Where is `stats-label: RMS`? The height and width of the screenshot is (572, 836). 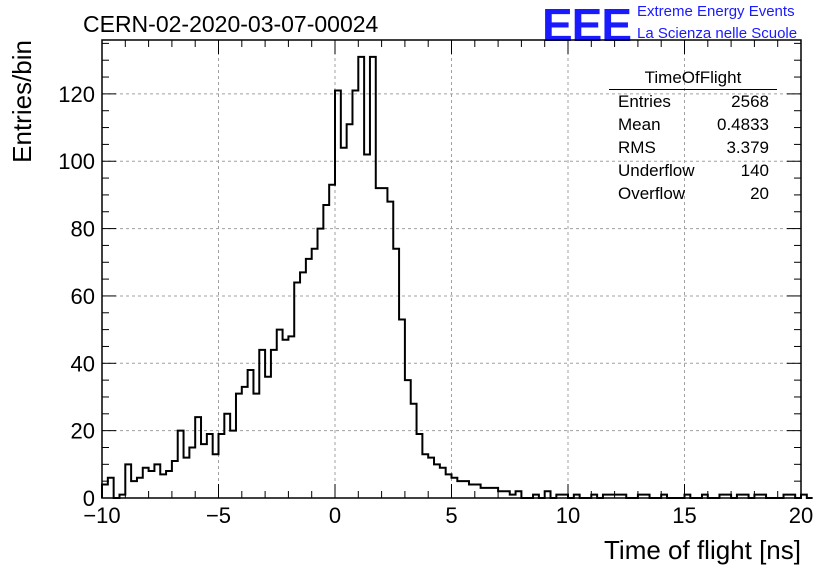
stats-label: RMS is located at coordinates (637, 147).